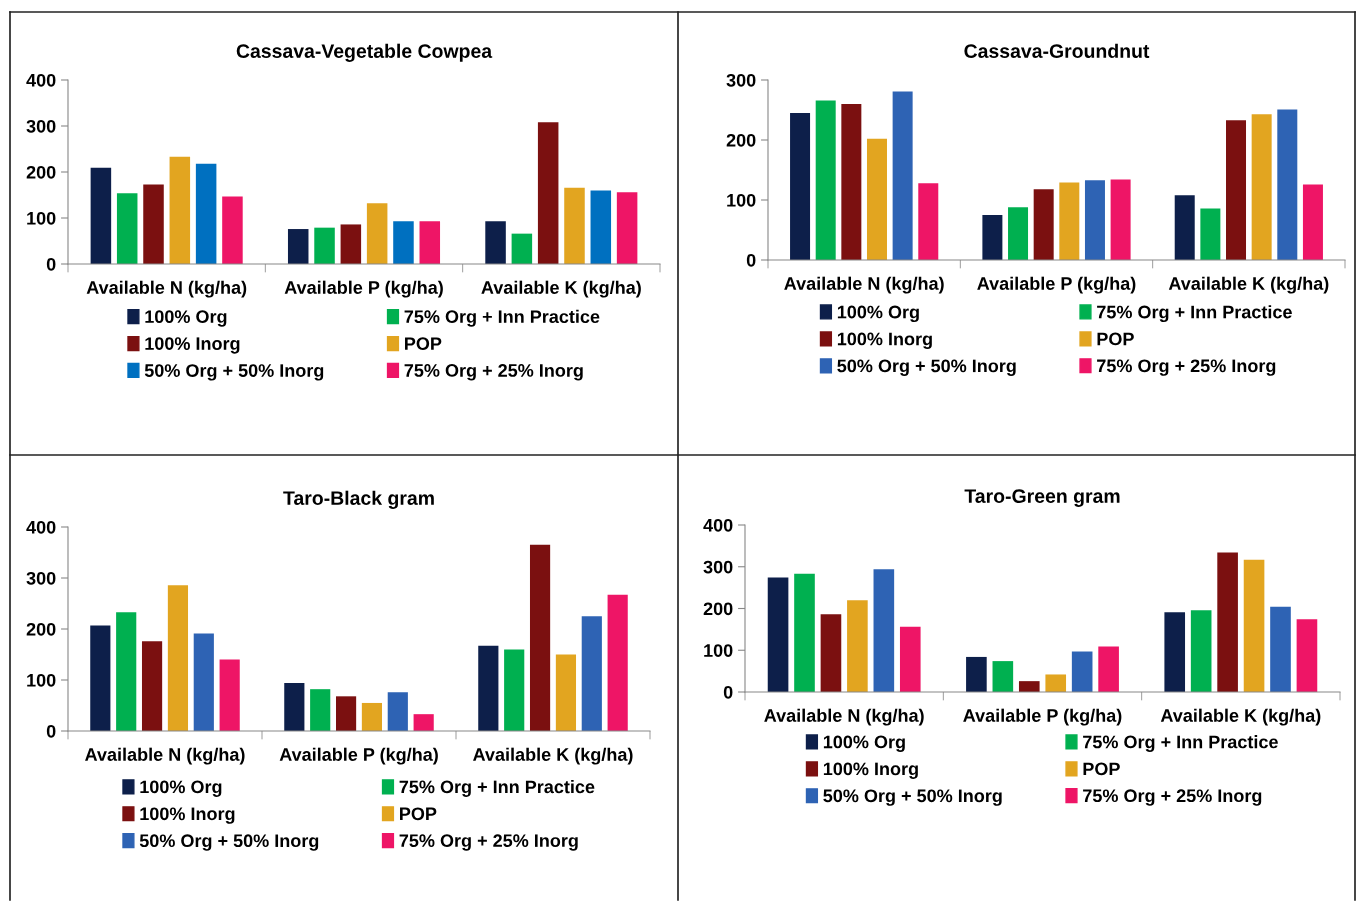  What do you see at coordinates (1042, 498) in the screenshot?
I see `chart-title: Taro-Green gram` at bounding box center [1042, 498].